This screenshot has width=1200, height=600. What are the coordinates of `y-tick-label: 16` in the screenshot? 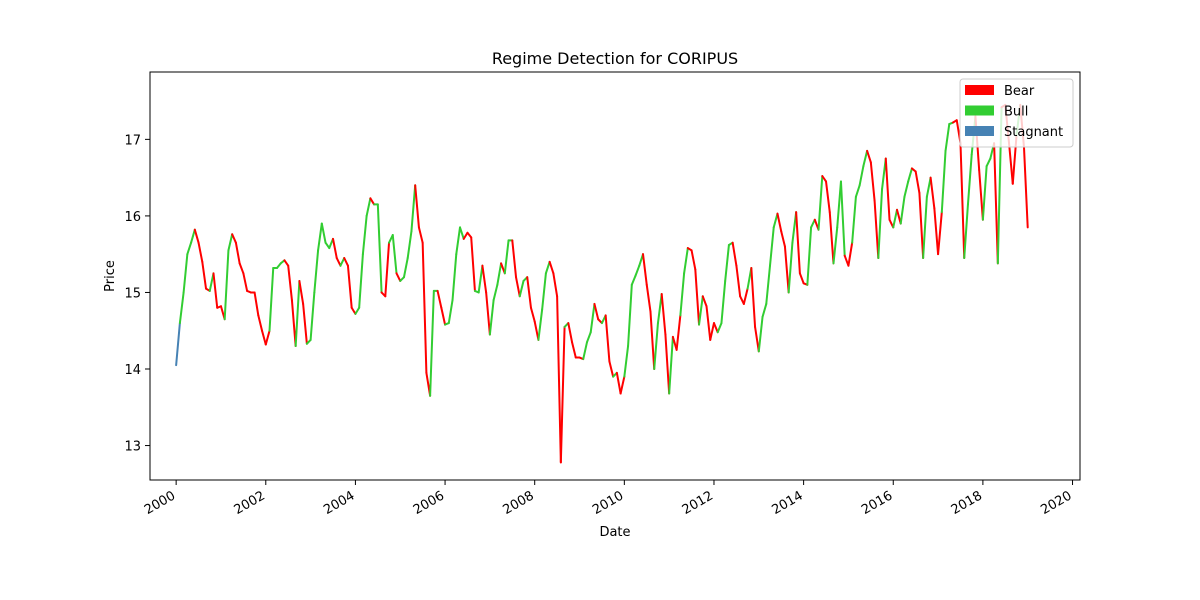 It's located at (132, 217).